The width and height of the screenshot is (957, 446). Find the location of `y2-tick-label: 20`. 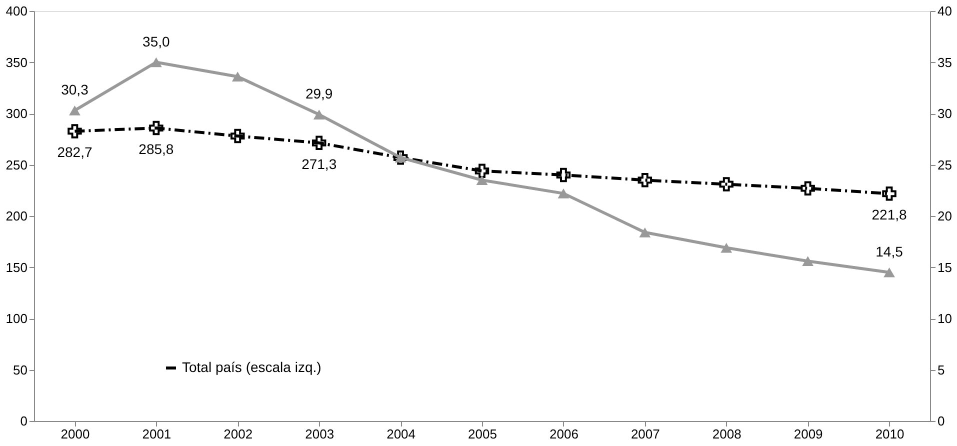

y2-tick-label: 20 is located at coordinates (945, 216).